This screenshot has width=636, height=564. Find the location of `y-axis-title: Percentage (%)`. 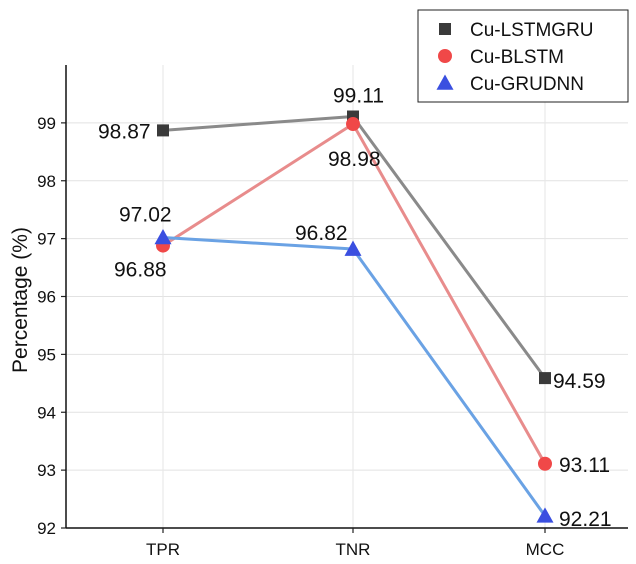

y-axis-title: Percentage (%) is located at coordinates (20, 300).